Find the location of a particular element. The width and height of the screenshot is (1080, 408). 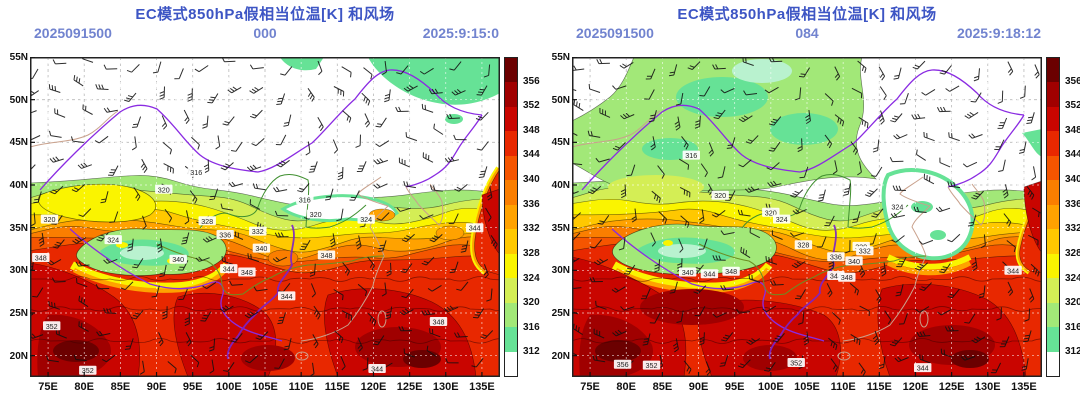

lon-axis-label: 135E is located at coordinates (1024, 387).